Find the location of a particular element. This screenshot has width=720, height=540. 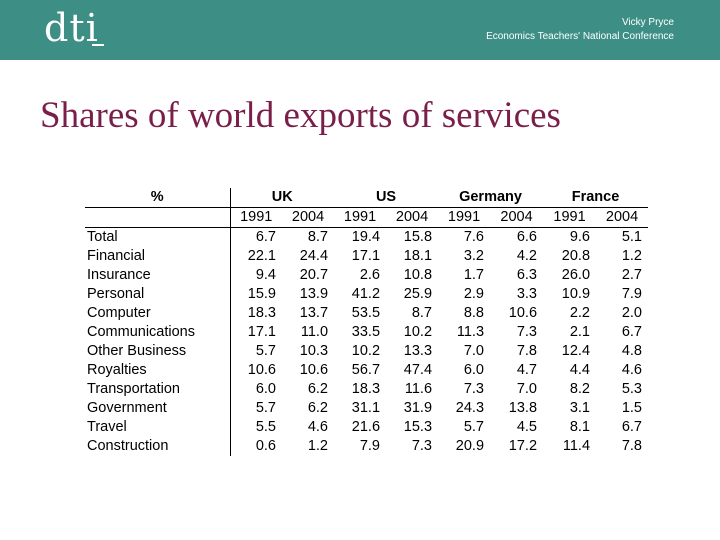

table-cell: 8.2 is located at coordinates (580, 389).